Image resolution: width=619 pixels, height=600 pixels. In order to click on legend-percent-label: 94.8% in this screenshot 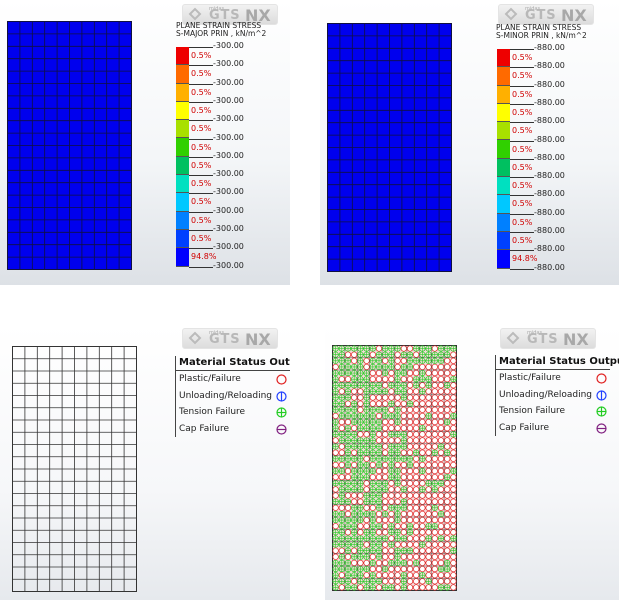, I will do `click(525, 259)`.